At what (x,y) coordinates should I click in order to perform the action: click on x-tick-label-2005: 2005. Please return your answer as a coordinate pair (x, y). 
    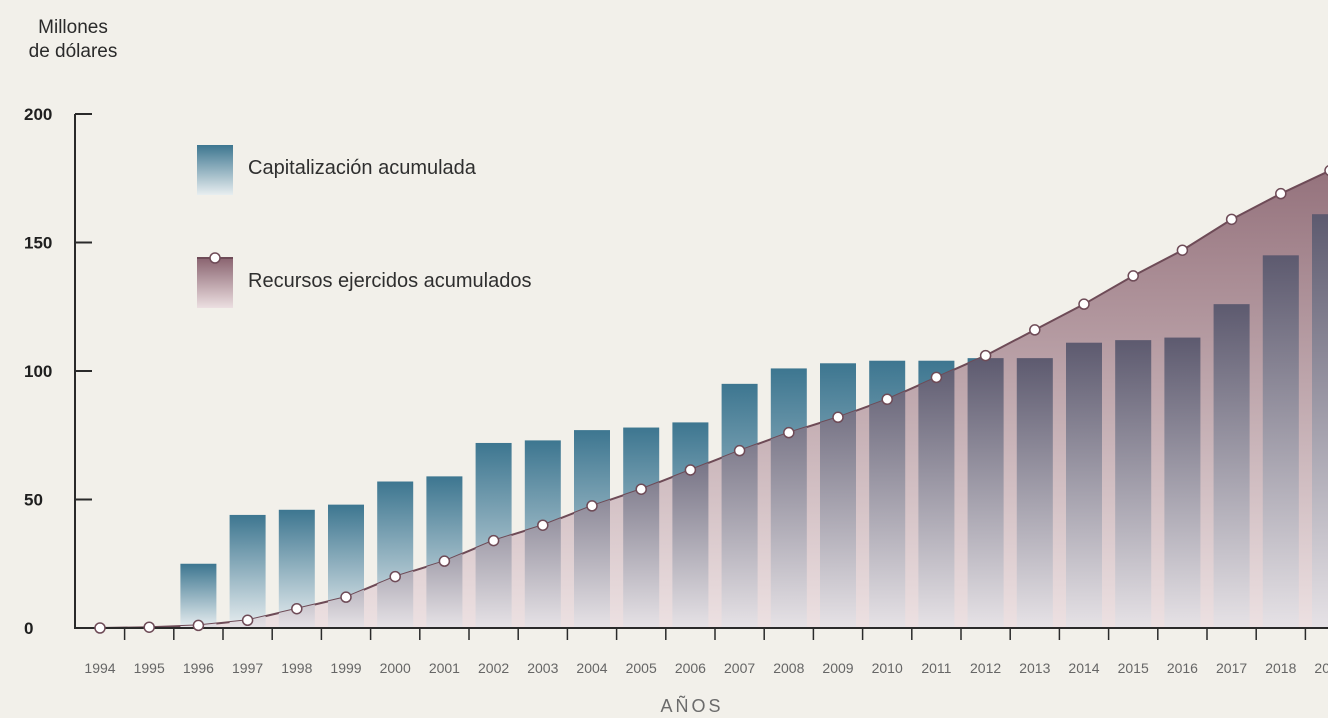
    Looking at the image, I should click on (641, 668).